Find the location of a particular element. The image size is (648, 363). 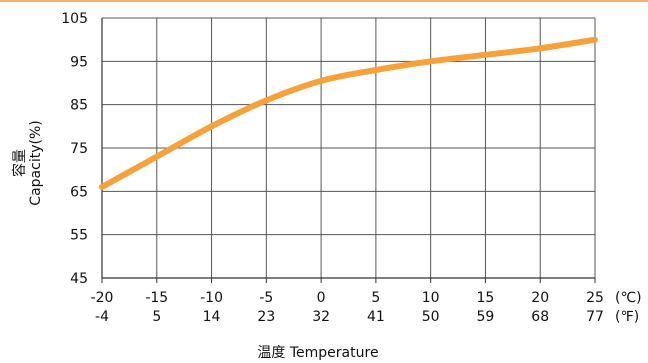

x-tick-label-celsius: 0 is located at coordinates (321, 298).